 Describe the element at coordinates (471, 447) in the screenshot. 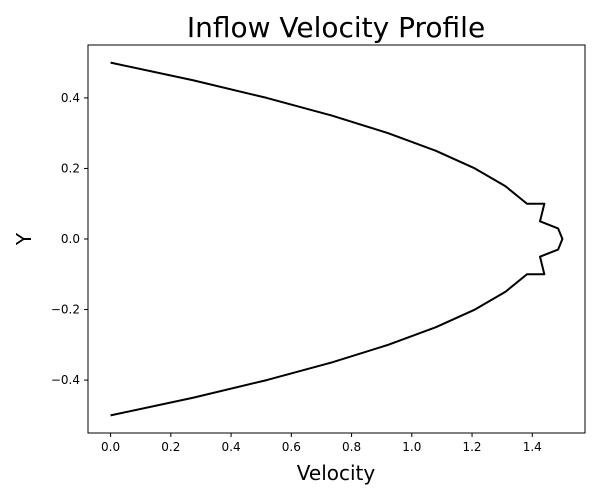

I see `x-tick-label: 1.2` at that location.